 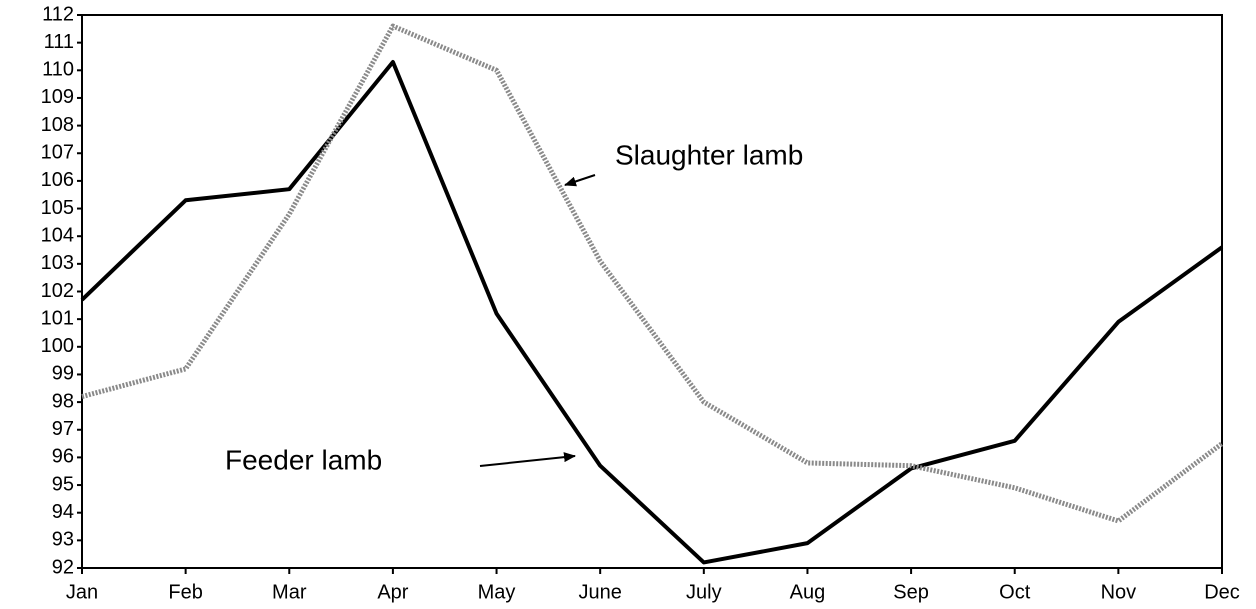 What do you see at coordinates (911, 592) in the screenshot?
I see `x-tick-label: Sep` at bounding box center [911, 592].